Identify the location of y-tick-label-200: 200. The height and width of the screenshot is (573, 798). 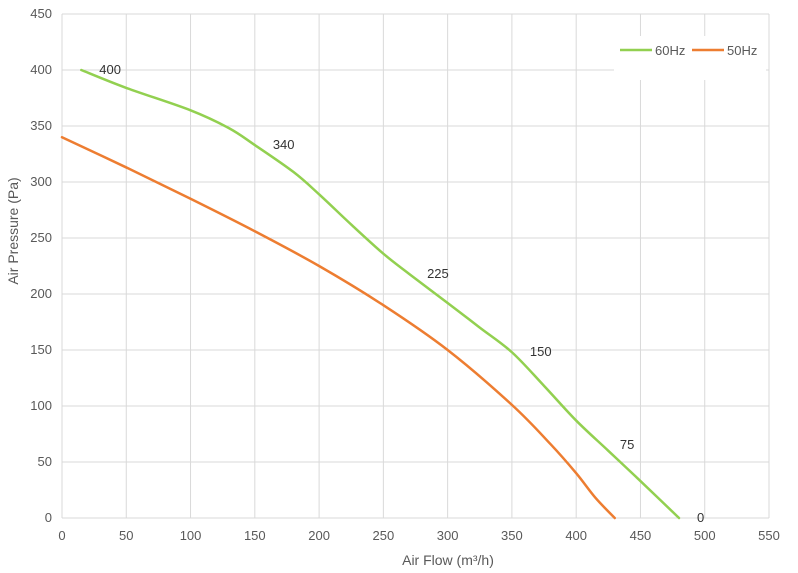
(41, 293).